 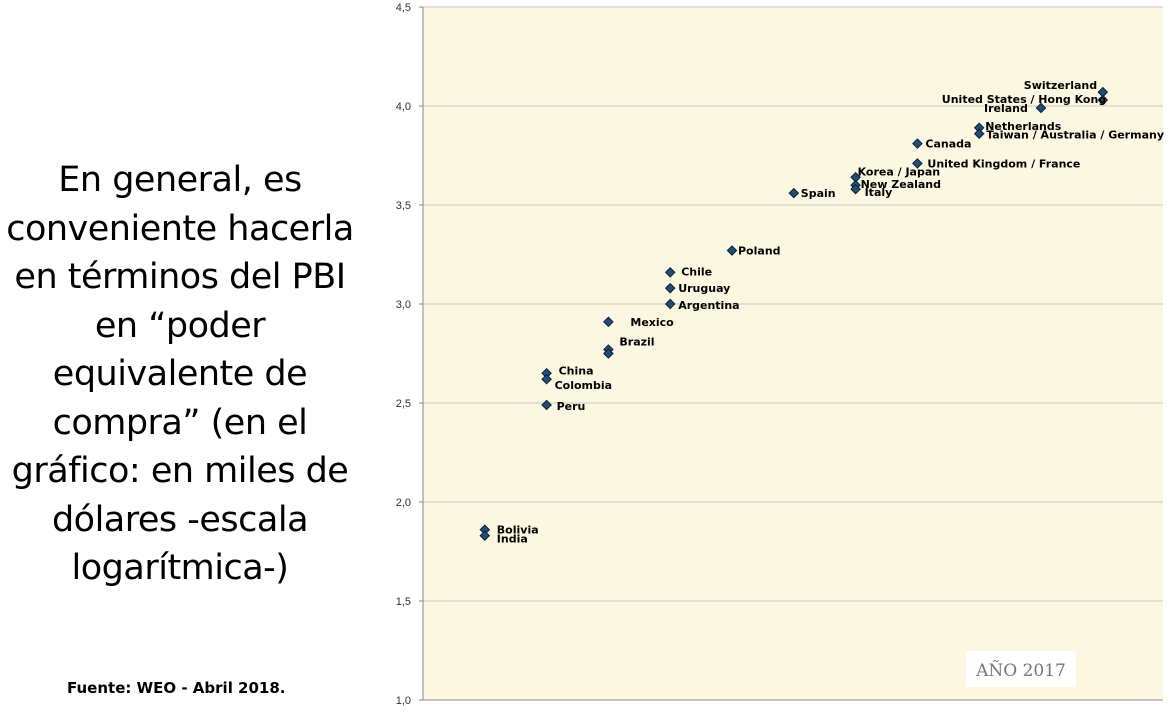 I want to click on point-label: India, so click(x=512, y=539).